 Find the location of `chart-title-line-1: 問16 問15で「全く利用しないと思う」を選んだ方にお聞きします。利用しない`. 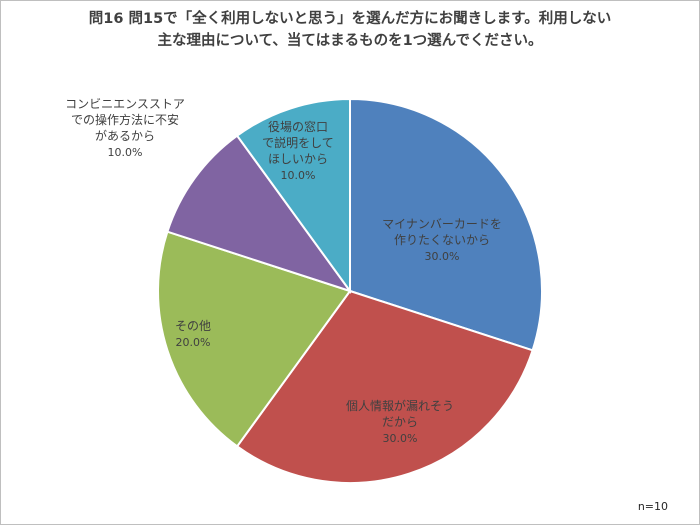

chart-title-line-1: 問16 問15で「全く利用しないと思う」を選んだ方にお聞きします。利用しない is located at coordinates (350, 19).